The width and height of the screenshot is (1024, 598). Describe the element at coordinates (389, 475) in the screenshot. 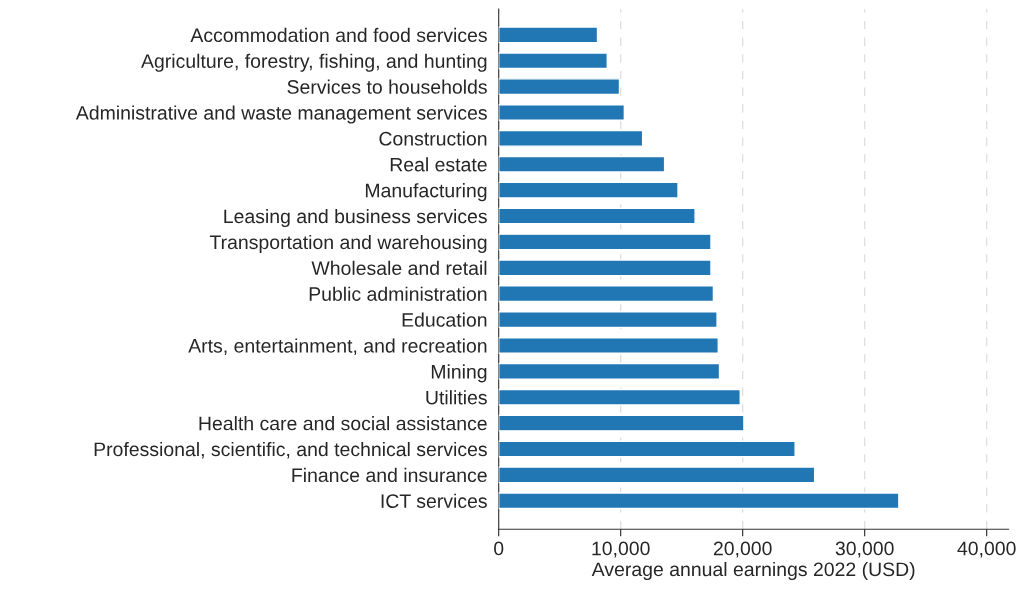

I see `y-tick-label: Finance and insurance` at that location.